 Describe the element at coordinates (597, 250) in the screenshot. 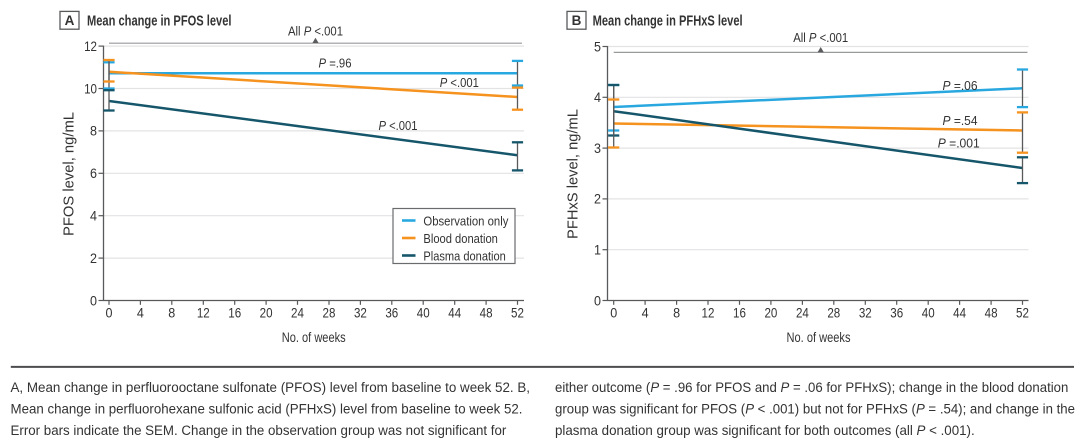

I see `svg-text: 1` at that location.